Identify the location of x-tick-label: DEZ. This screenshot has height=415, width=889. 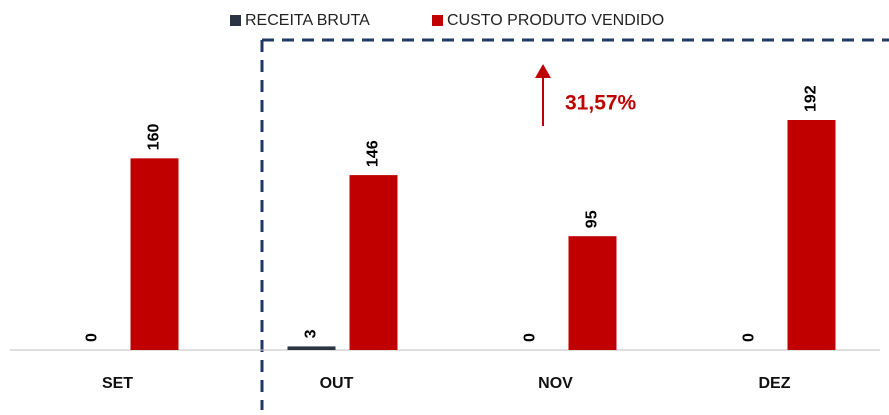
(775, 383).